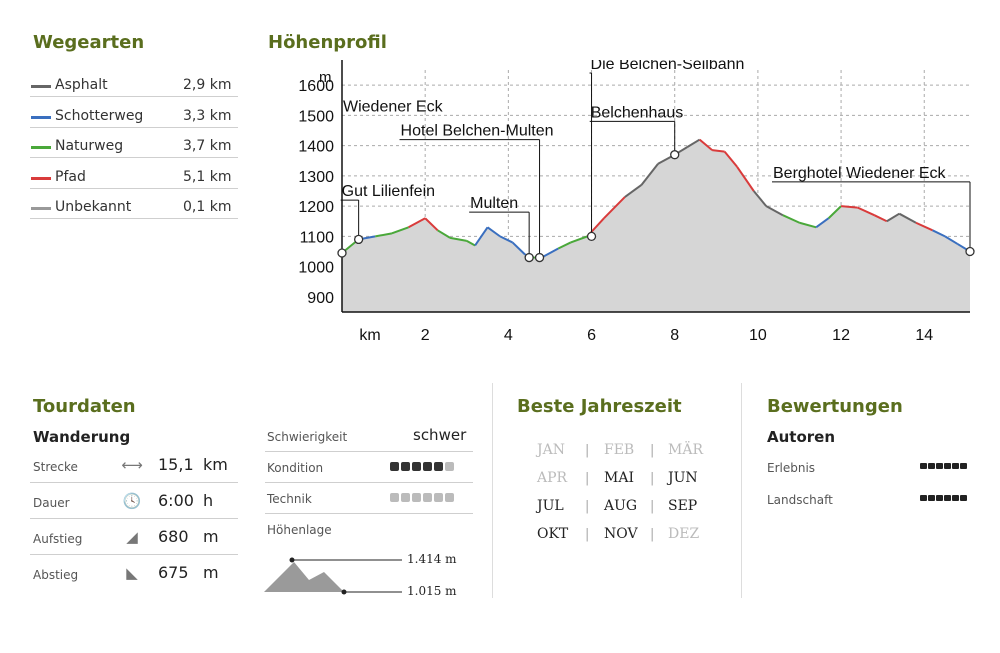 Image resolution: width=1000 pixels, height=653 pixels. Describe the element at coordinates (132, 465) in the screenshot. I see `distance-icon: ⟷` at that location.